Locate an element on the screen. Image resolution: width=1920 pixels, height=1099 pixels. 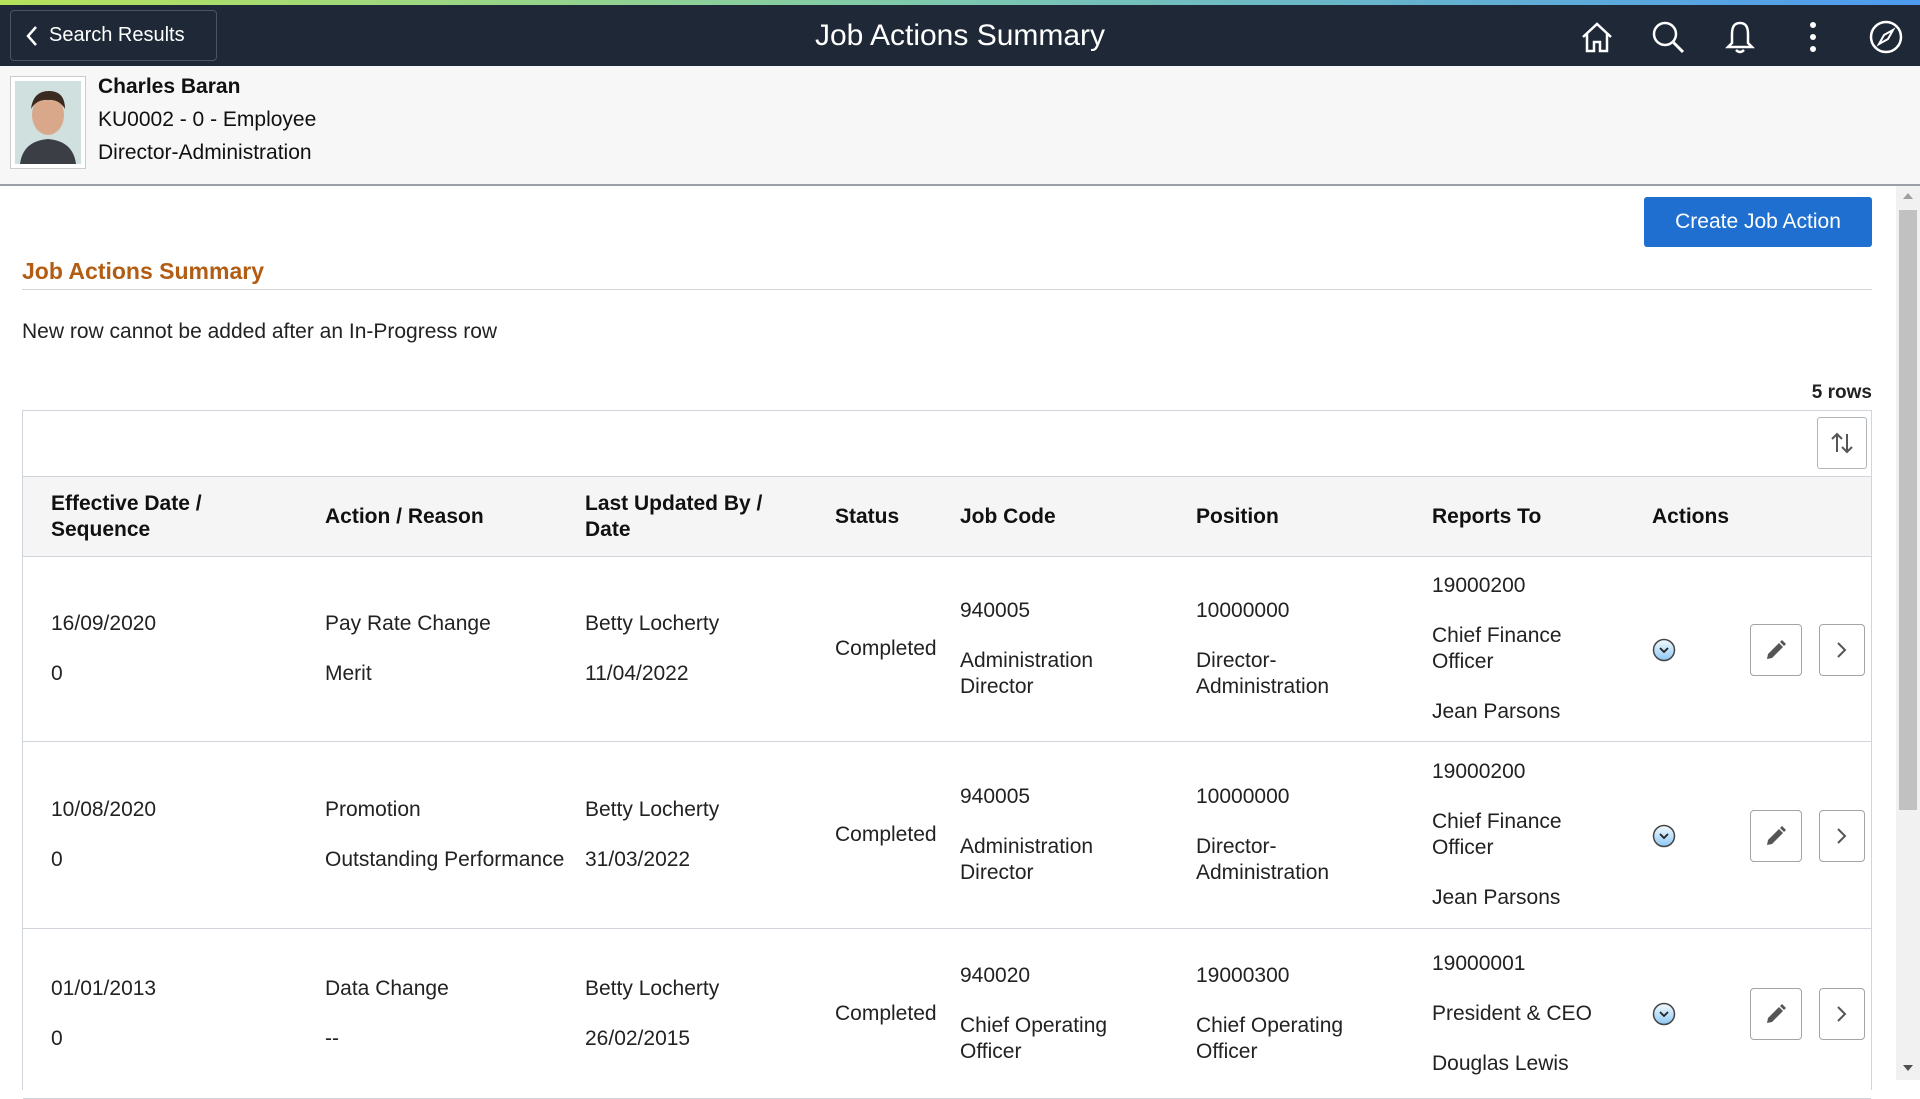
table-cell: Betty Locherty 26/02/2015 is located at coordinates (705, 1013).